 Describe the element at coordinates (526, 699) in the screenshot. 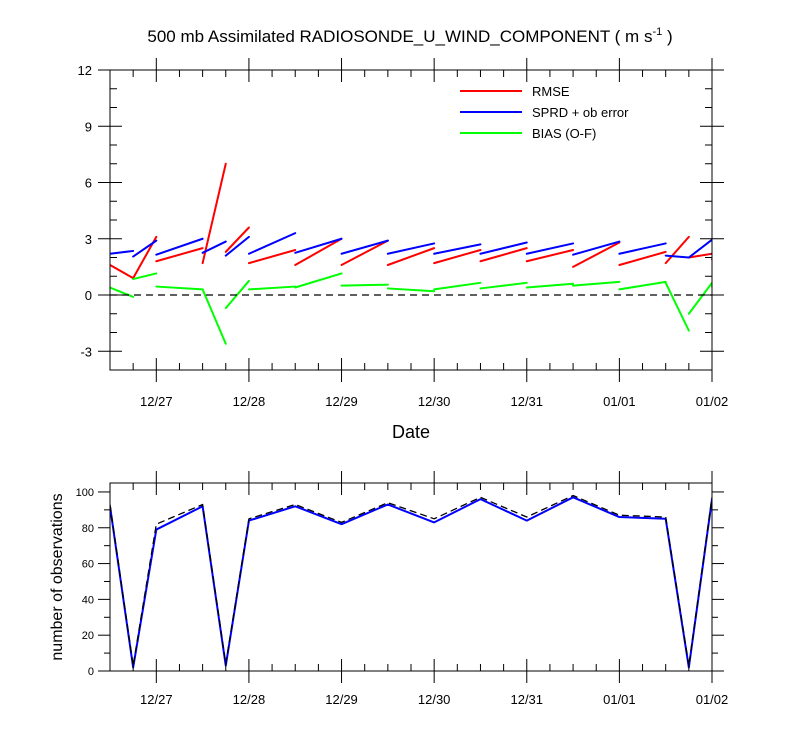

I see `bottom-xtick-label: 12/31` at that location.